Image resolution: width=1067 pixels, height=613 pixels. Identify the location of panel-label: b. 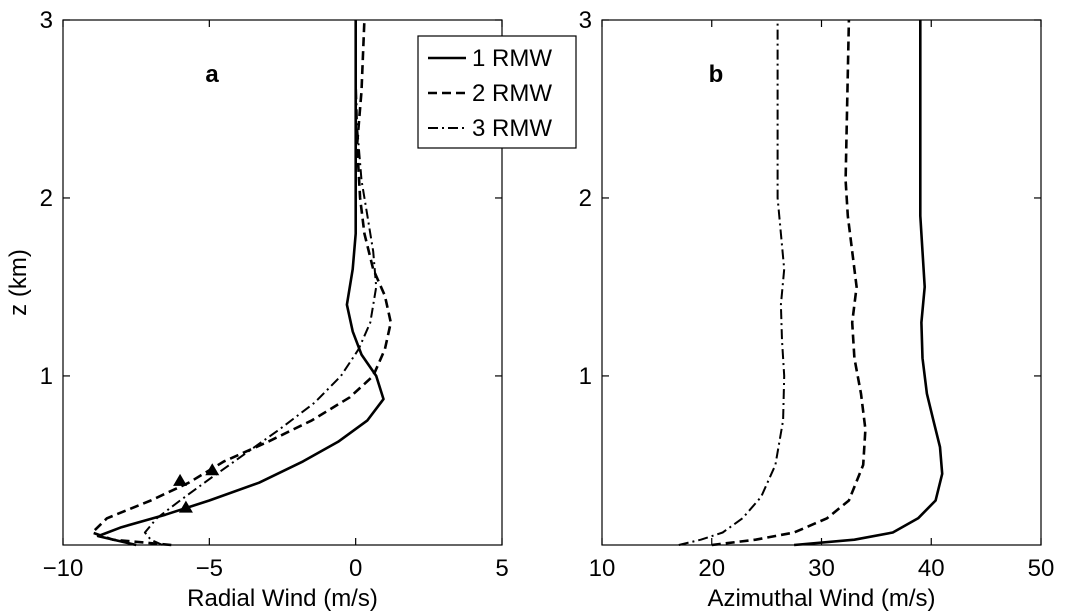
(716, 74).